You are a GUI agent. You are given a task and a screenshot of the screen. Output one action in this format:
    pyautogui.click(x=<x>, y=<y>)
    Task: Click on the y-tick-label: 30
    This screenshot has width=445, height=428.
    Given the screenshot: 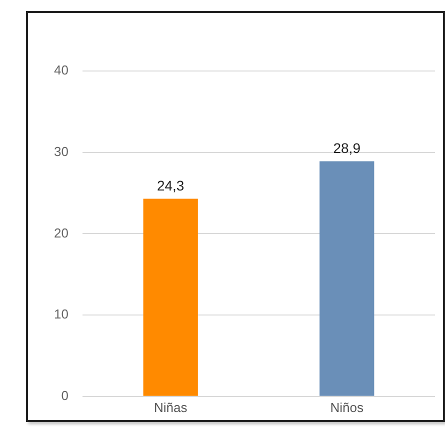 What is the action you would take?
    pyautogui.click(x=61, y=151)
    